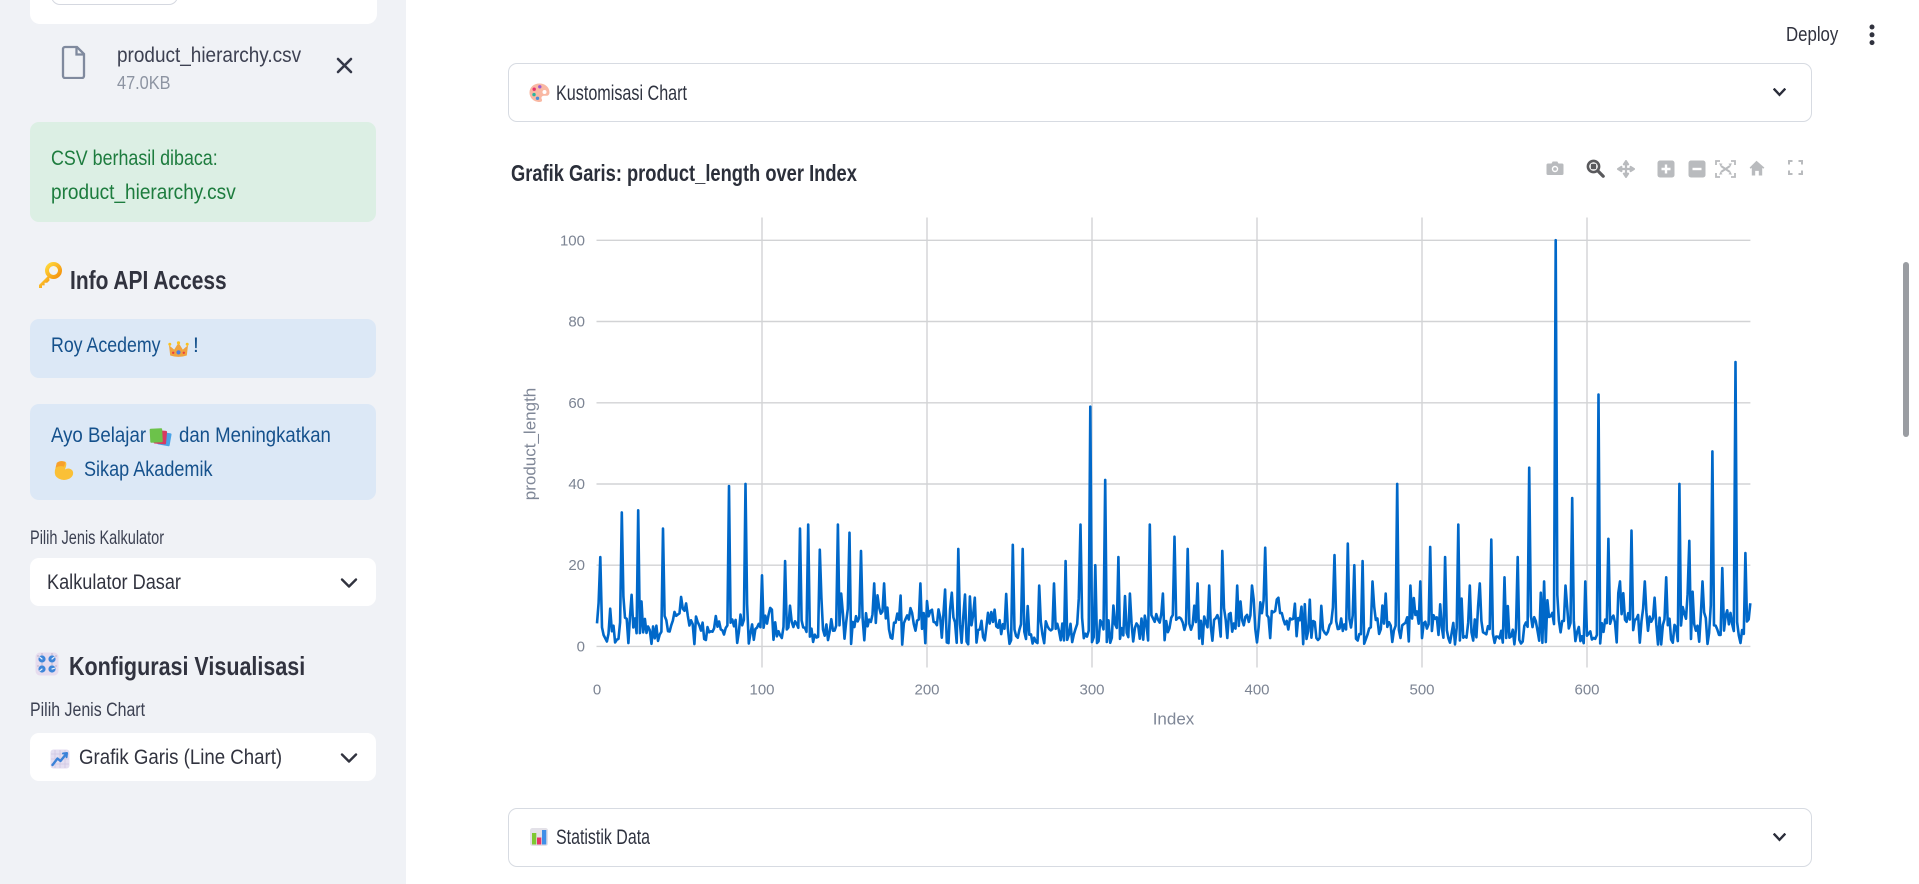  Describe the element at coordinates (926, 690) in the screenshot. I see `svg-text: 200` at that location.